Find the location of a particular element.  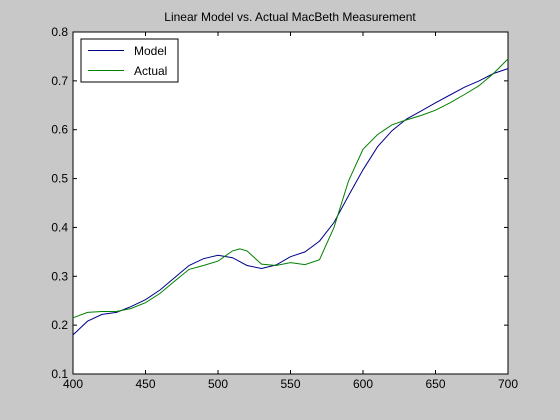

y-tick-label: 0.3 is located at coordinates (59, 276).